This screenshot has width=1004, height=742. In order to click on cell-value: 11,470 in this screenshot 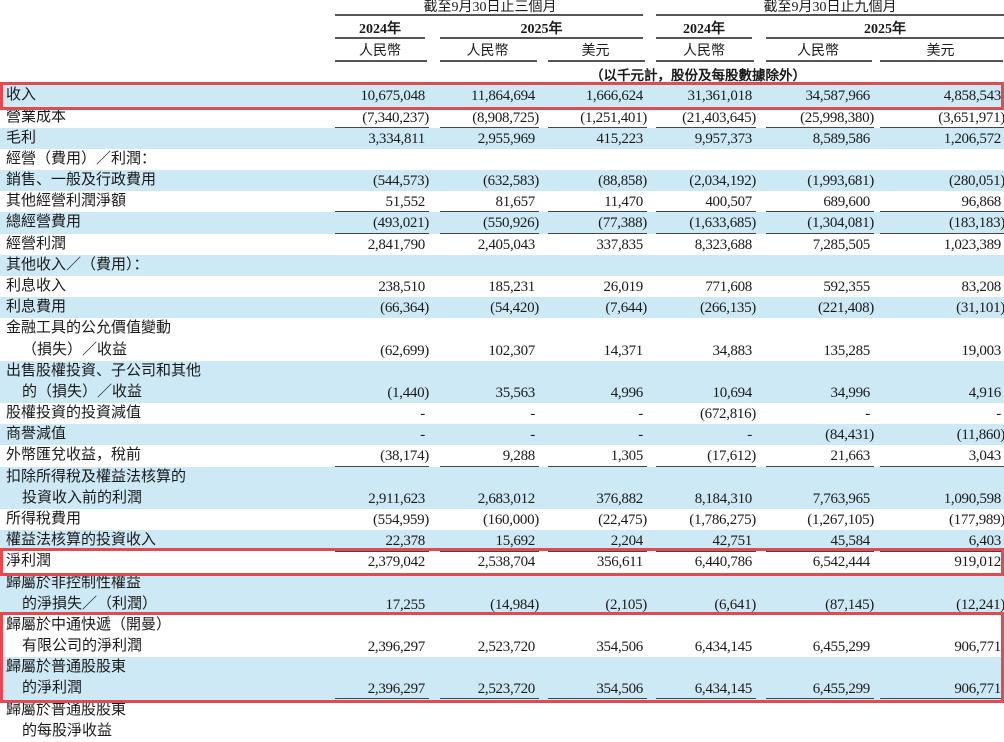, I will do `click(623, 202)`.